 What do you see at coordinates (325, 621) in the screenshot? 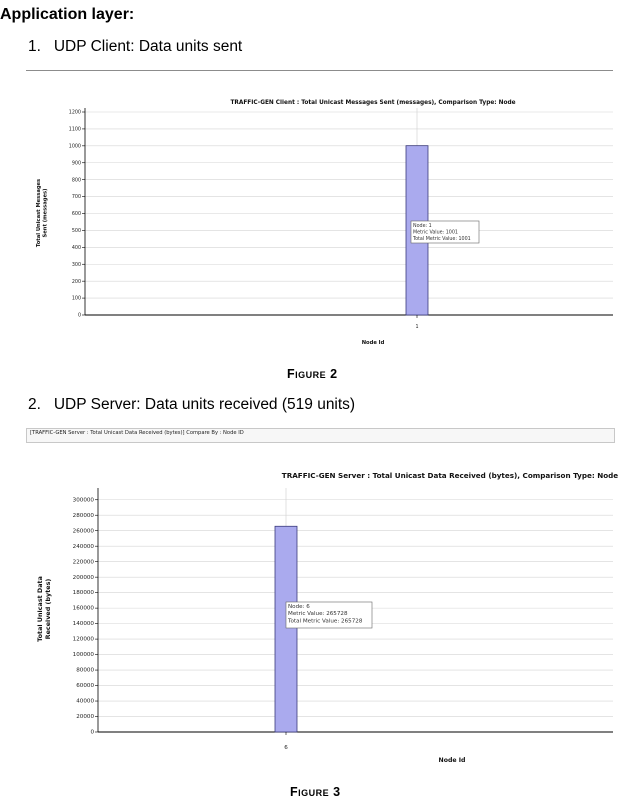
I see `tooltip-line: Total Metric Value: 265728` at bounding box center [325, 621].